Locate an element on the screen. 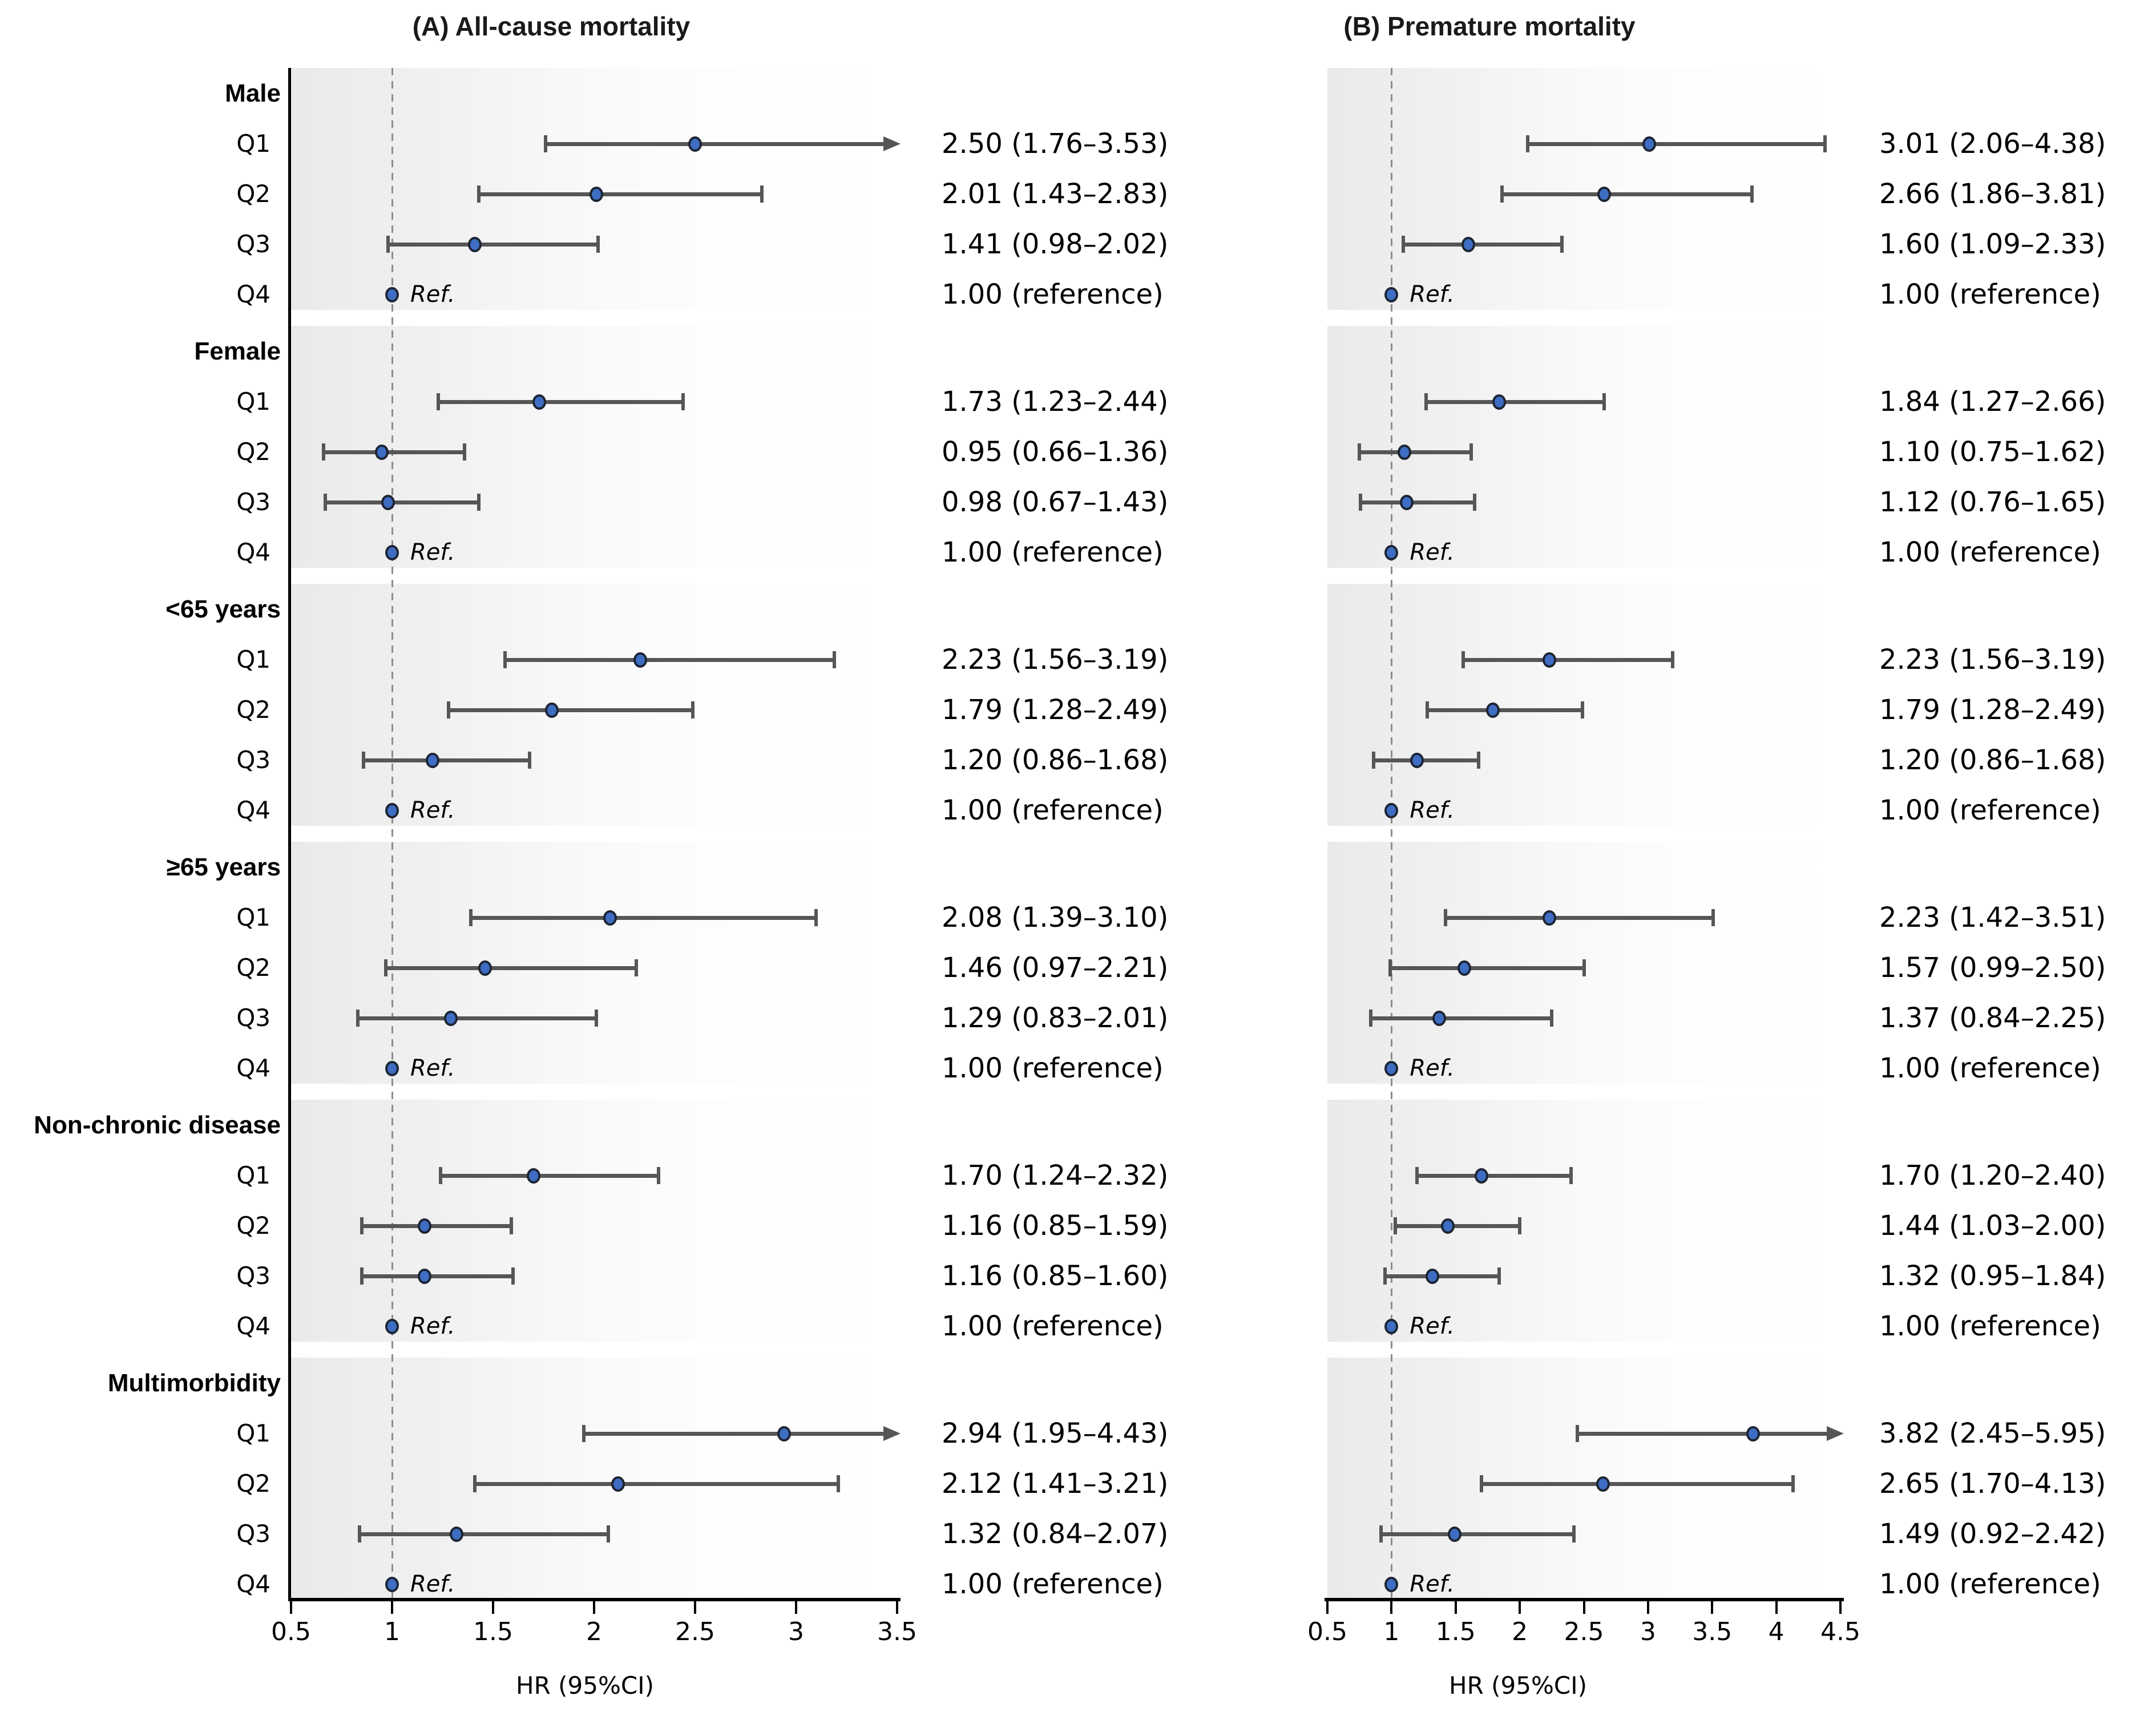 This screenshot has height=1720, width=2156. estimate-text: 1.84 (1.27–2.66) is located at coordinates (1992, 402).